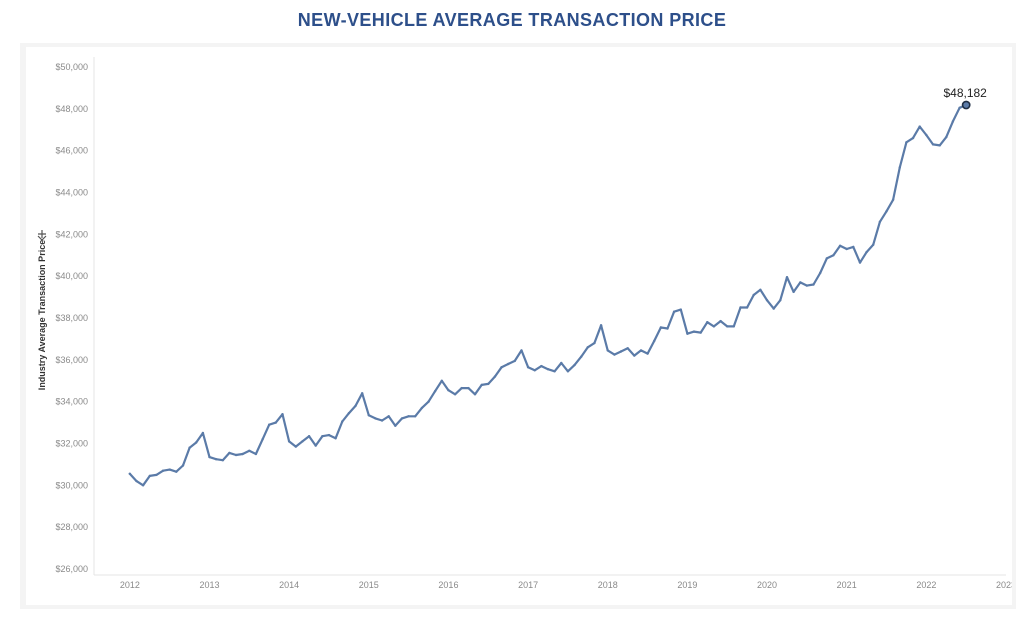 This screenshot has width=1024, height=619. What do you see at coordinates (687, 585) in the screenshot?
I see `x-tick-label: 2019` at bounding box center [687, 585].